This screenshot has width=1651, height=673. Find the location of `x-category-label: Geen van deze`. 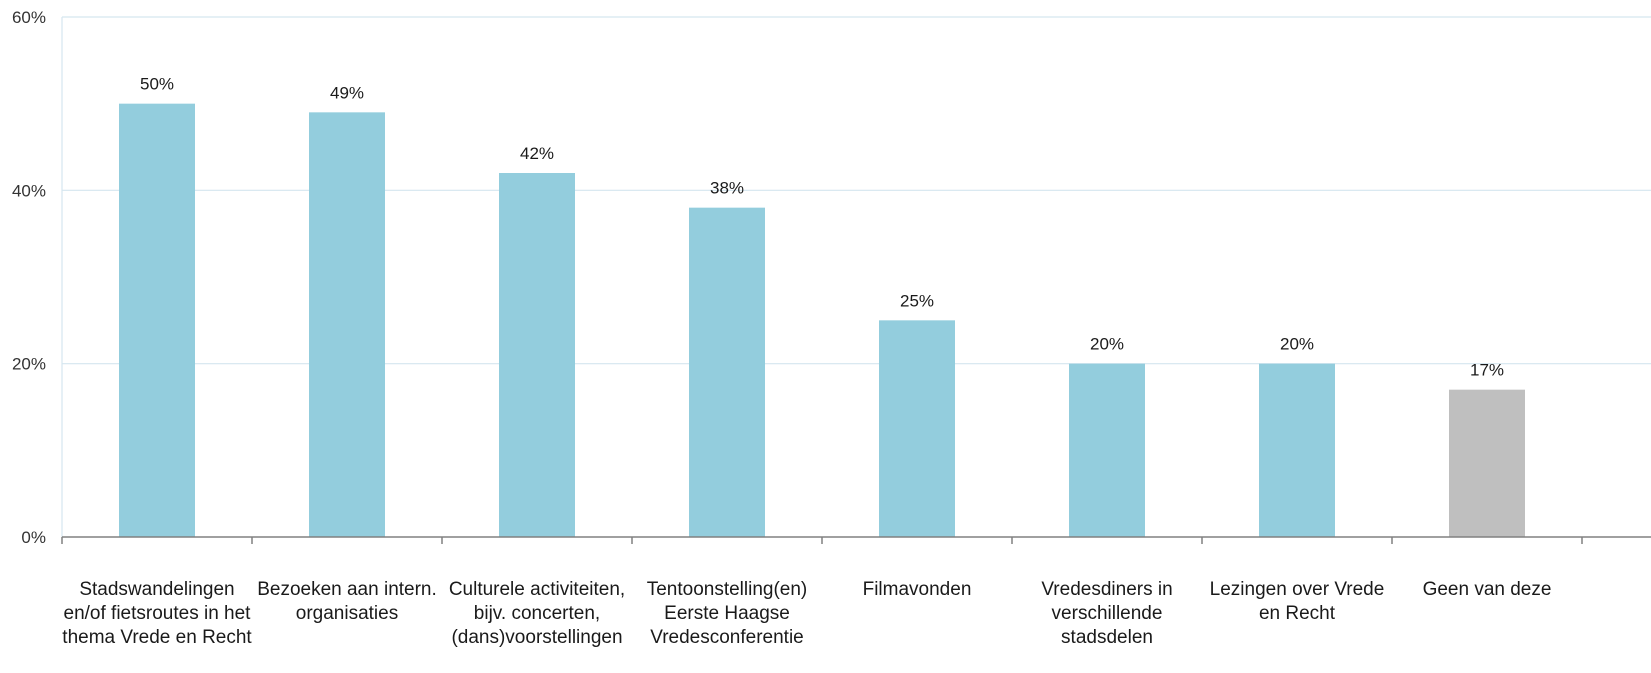

x-category-label: Geen van deze is located at coordinates (1487, 589).